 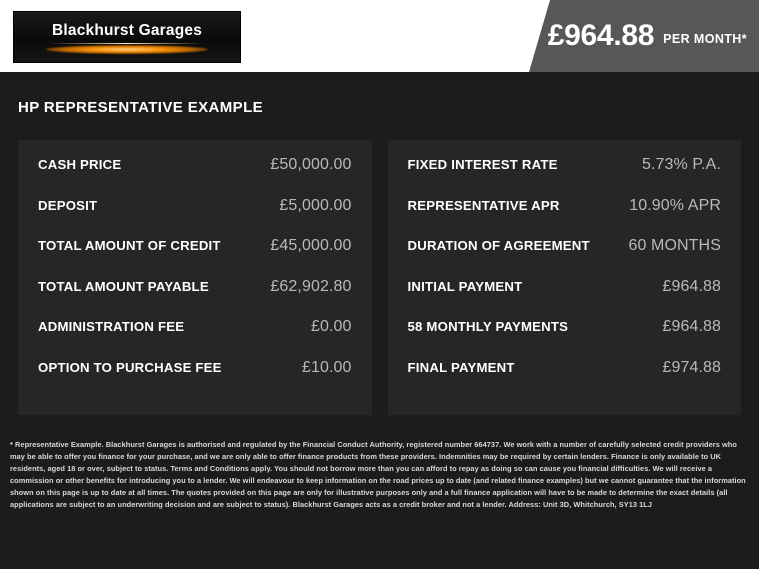 What do you see at coordinates (565, 176) in the screenshot?
I see `table-row: FIXED INTEREST RATE 5.73% P.A.` at bounding box center [565, 176].